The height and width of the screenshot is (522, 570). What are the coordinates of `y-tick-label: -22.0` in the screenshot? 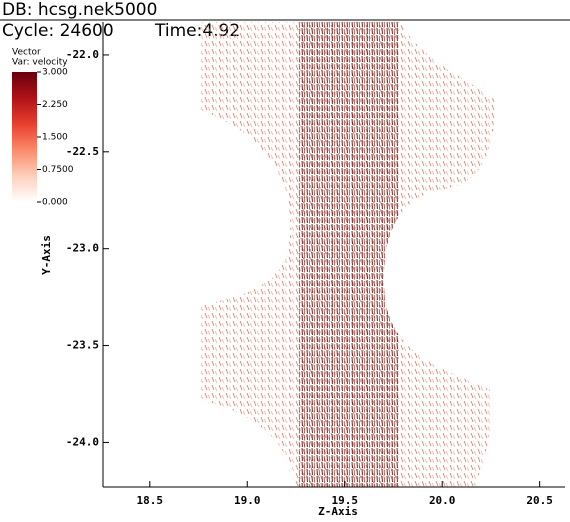 It's located at (82, 54).